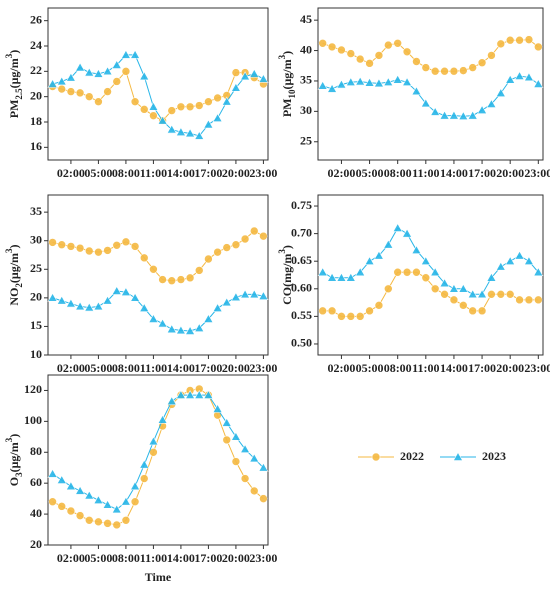 This screenshot has width=550, height=591. Describe the element at coordinates (36, 268) in the screenshot. I see `y-tick-label: 25` at that location.